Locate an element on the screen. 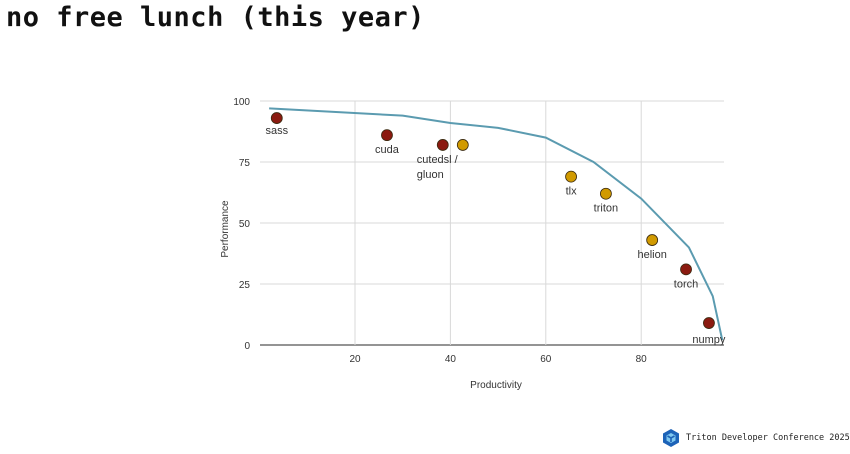 The image size is (850, 454). x-tick-label: 60 is located at coordinates (546, 359).